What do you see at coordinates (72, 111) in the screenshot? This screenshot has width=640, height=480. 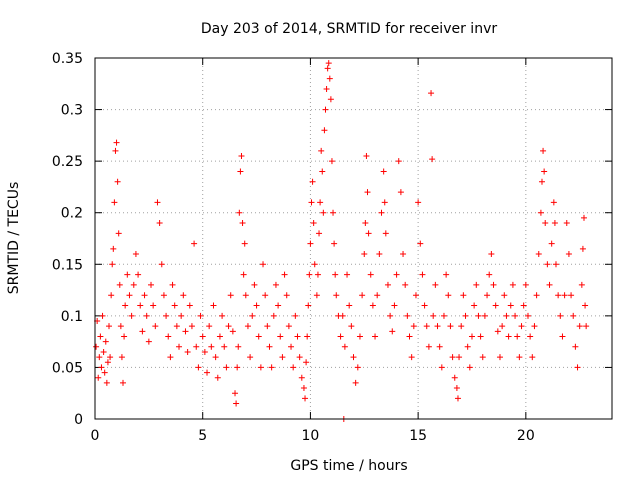 I see `y-tick-label: 0.3` at bounding box center [72, 111].